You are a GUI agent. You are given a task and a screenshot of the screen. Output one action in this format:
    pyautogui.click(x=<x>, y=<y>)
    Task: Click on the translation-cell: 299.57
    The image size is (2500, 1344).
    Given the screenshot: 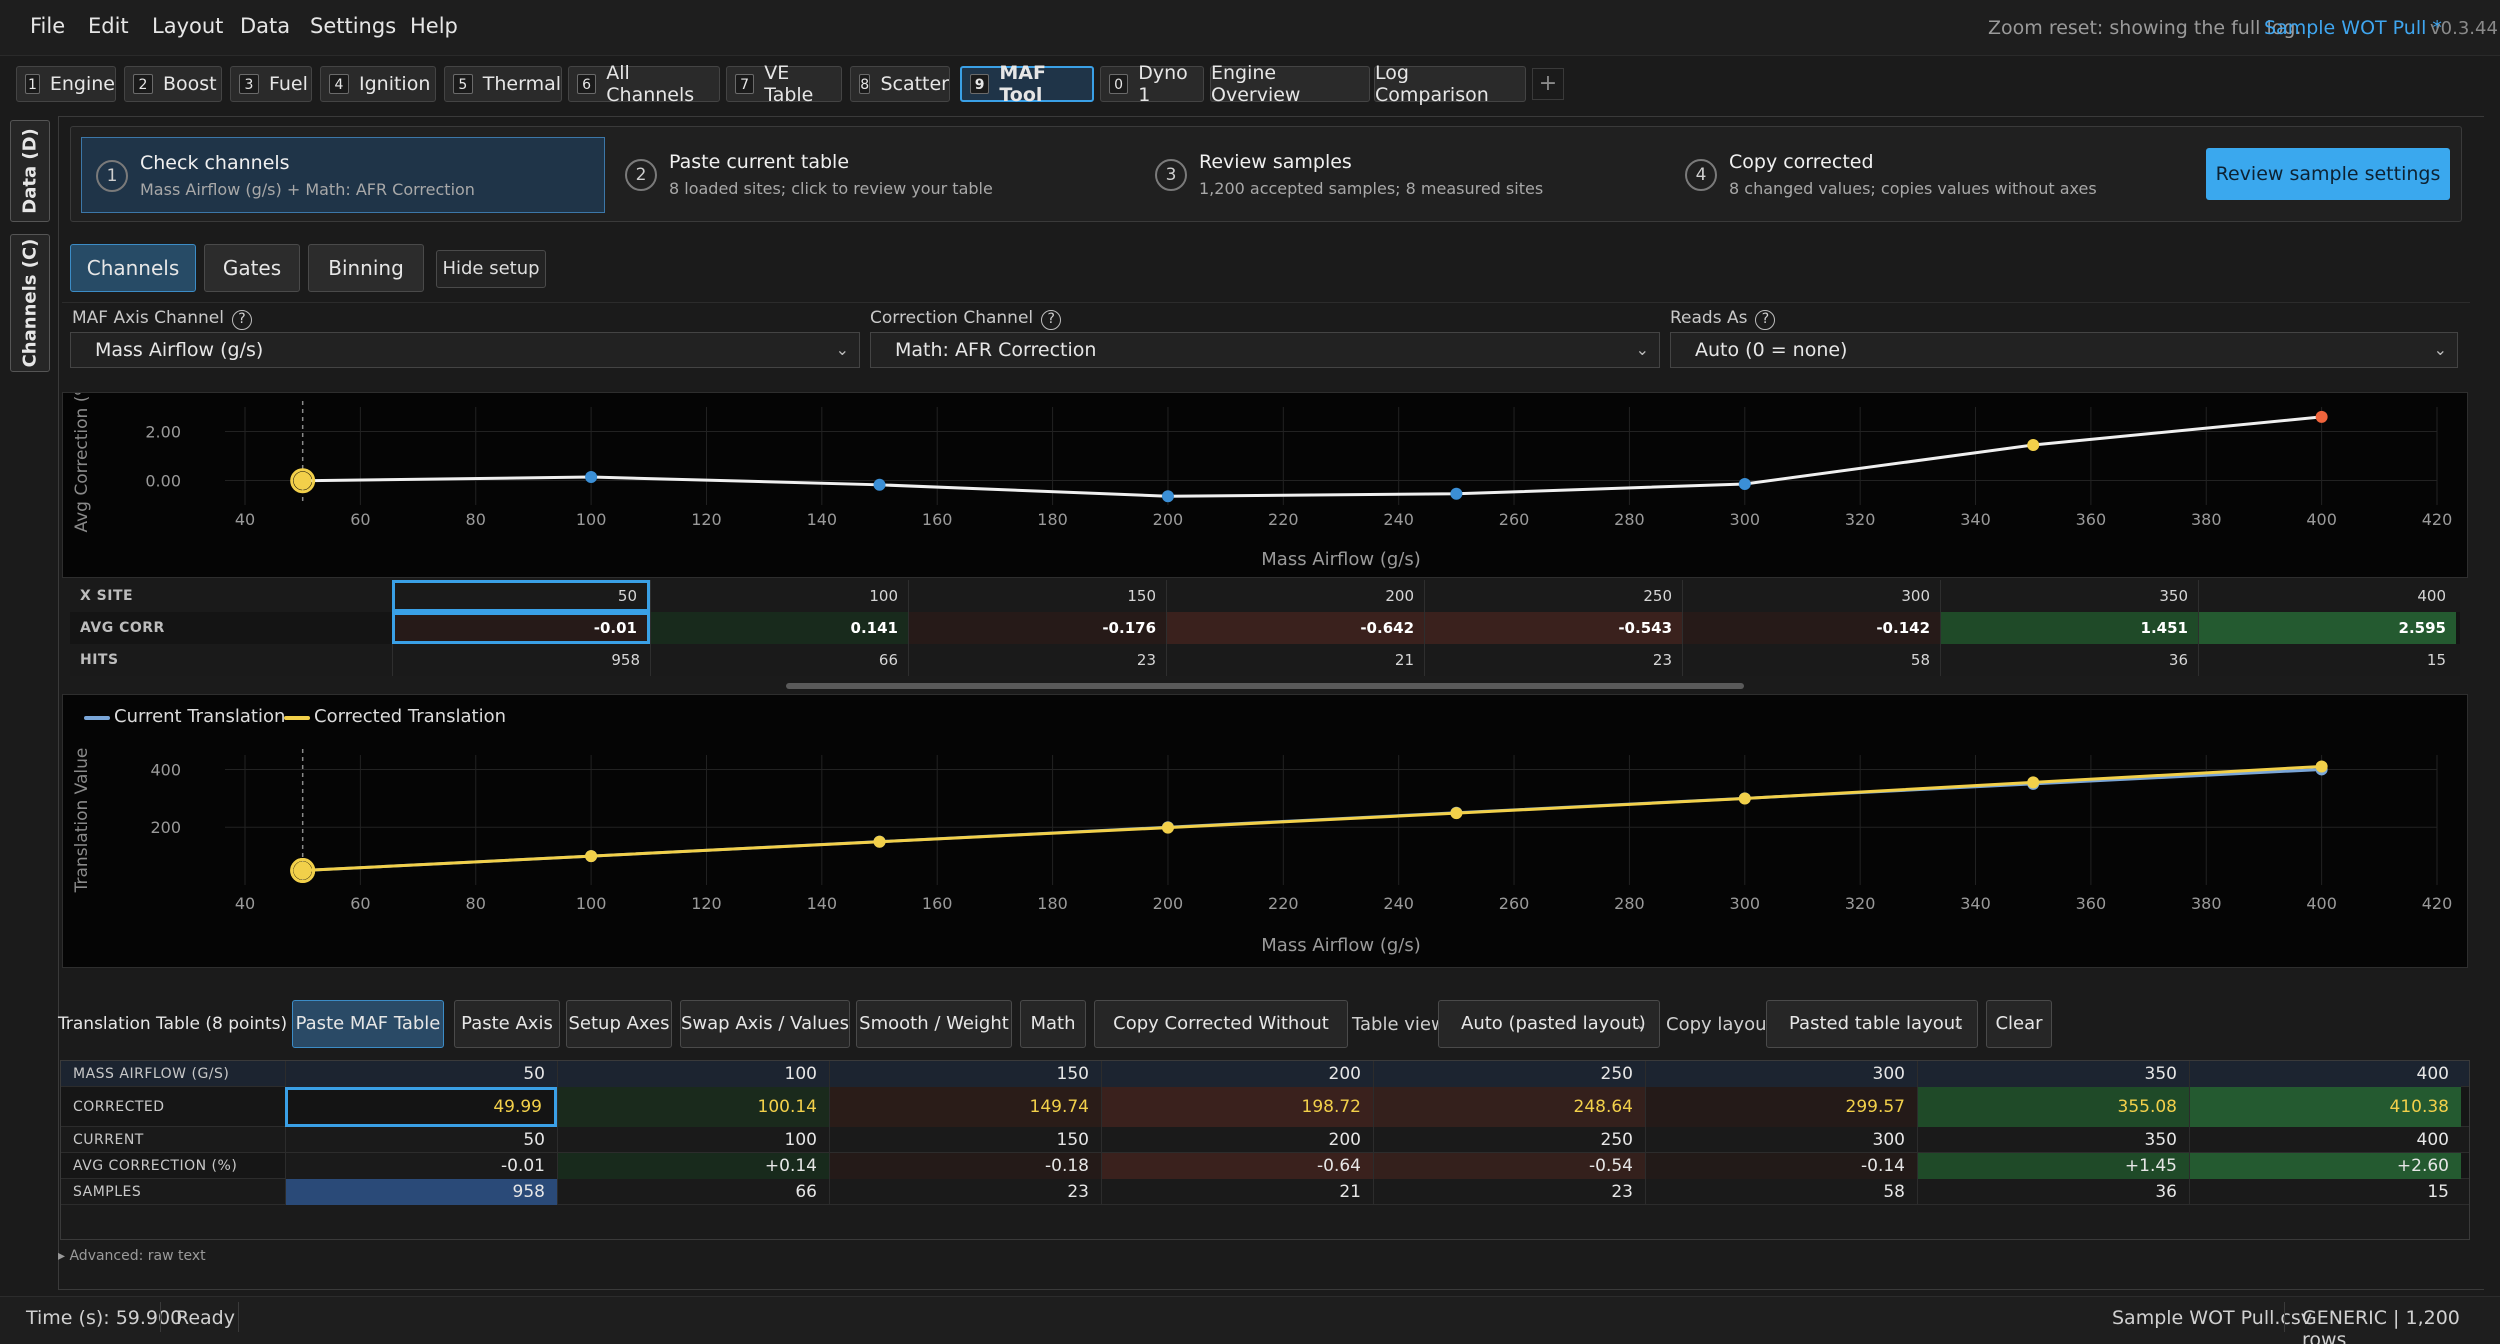 What is the action you would take?
    pyautogui.click(x=1781, y=1107)
    